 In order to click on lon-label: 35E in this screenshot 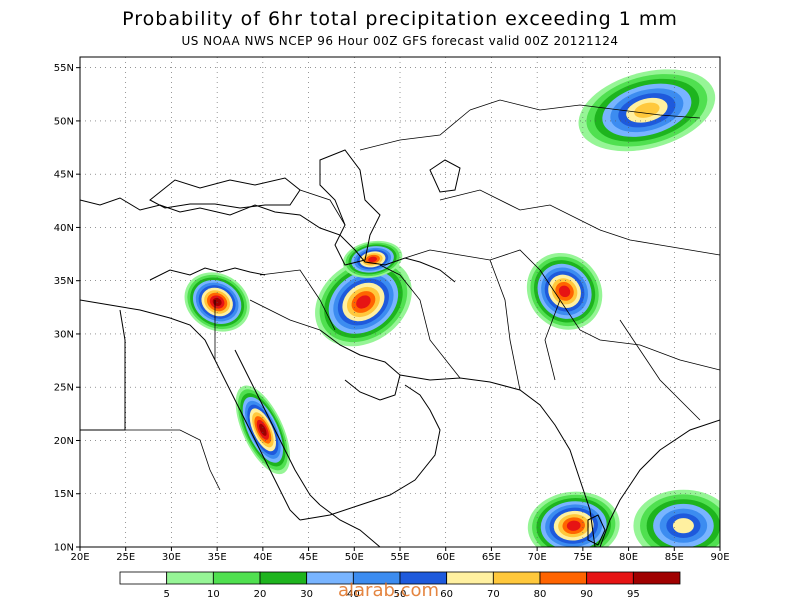, I will do `click(217, 557)`.